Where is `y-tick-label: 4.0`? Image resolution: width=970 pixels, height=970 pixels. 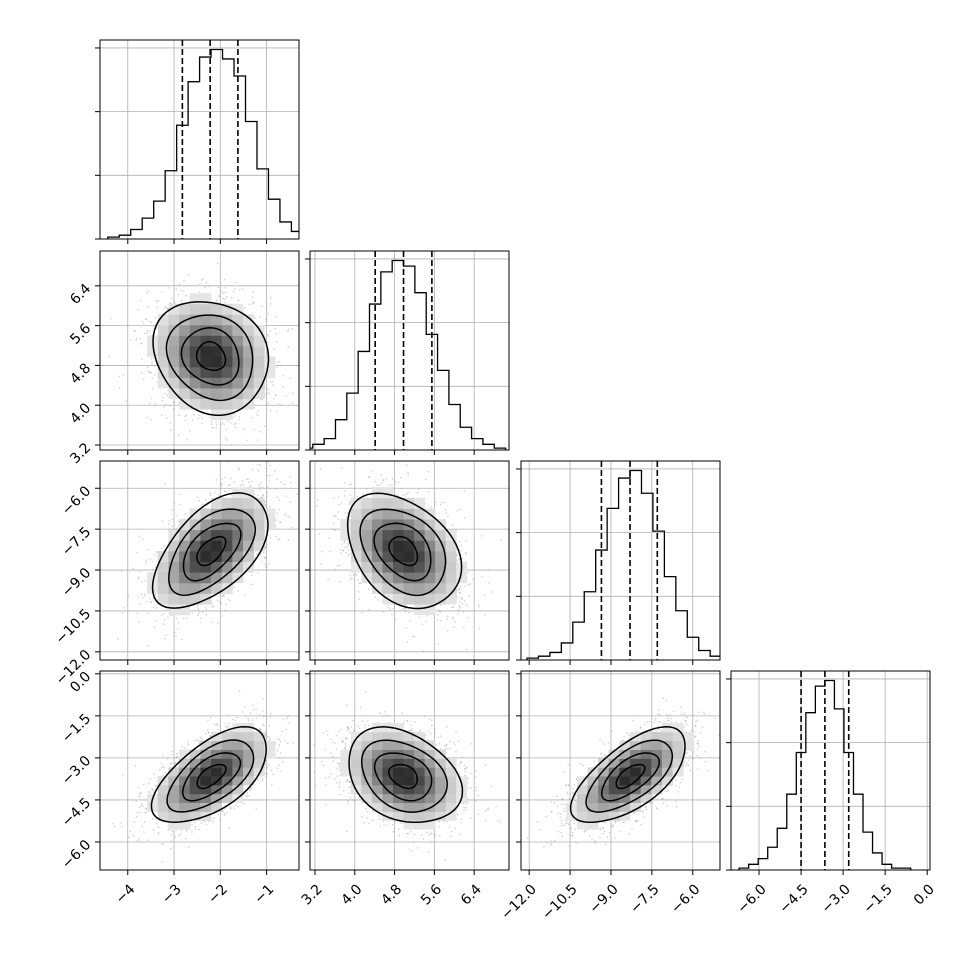 y-tick-label: 4.0 is located at coordinates (80, 413).